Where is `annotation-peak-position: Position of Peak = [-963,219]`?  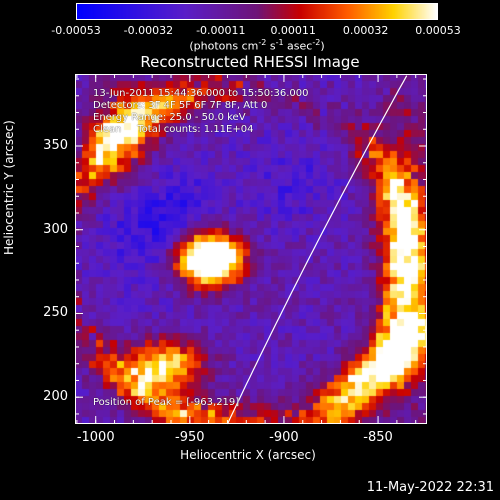 annotation-peak-position: Position of Peak = [-963,219] is located at coordinates (166, 402).